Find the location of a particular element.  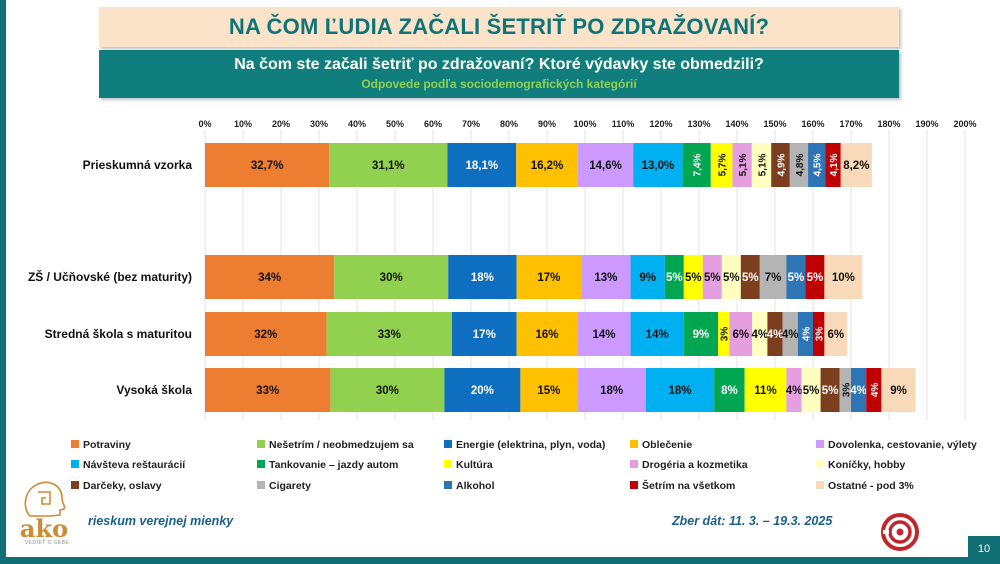

ako-logo-tagline: VEDIEŤ O SEBE is located at coordinates (47, 543).